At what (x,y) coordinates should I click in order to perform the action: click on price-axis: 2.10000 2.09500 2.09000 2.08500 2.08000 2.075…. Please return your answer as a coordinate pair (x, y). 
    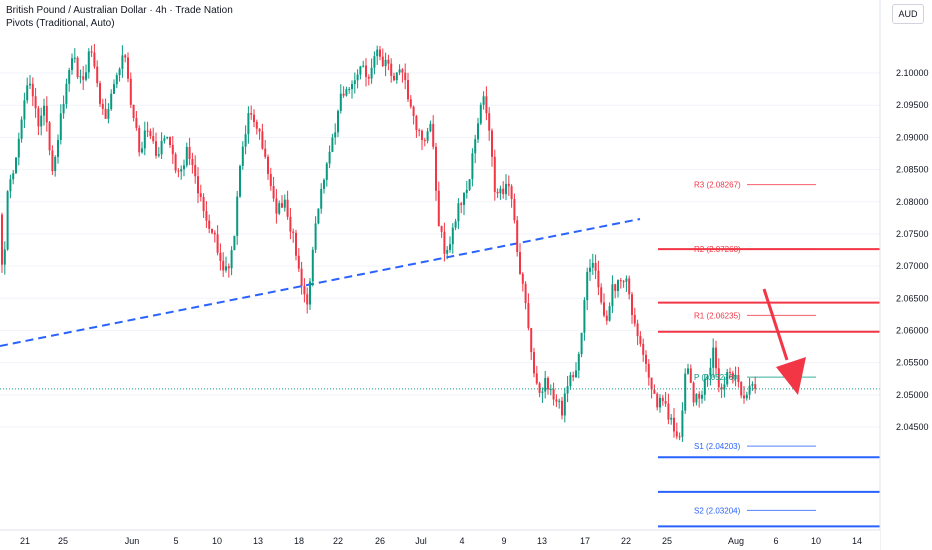
    Looking at the image, I should click on (905, 275).